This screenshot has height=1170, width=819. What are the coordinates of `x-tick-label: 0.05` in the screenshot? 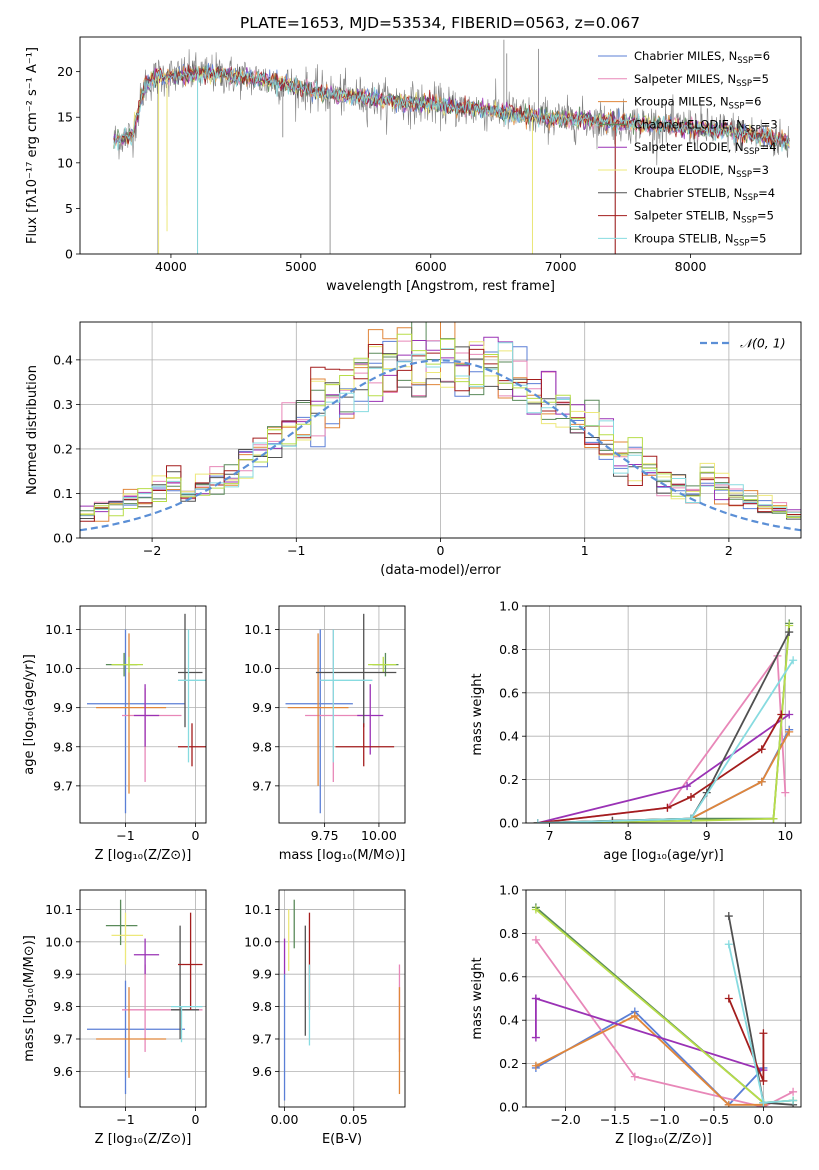 It's located at (354, 1119).